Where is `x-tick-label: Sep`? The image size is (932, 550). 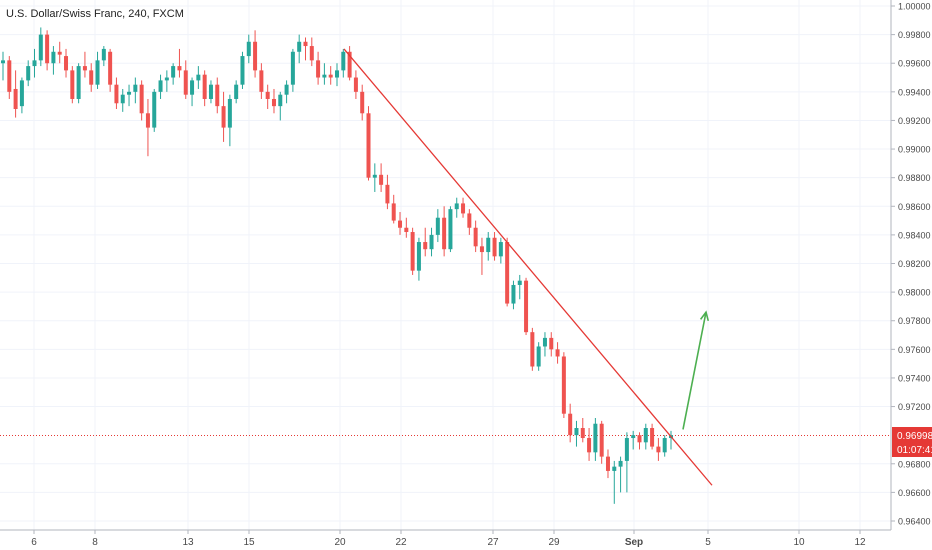 x-tick-label: Sep is located at coordinates (634, 542).